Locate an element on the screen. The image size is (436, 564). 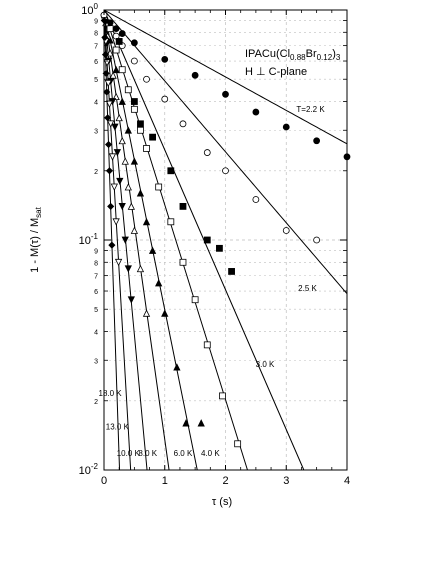
x-tick-label: 3 is located at coordinates (286, 481).